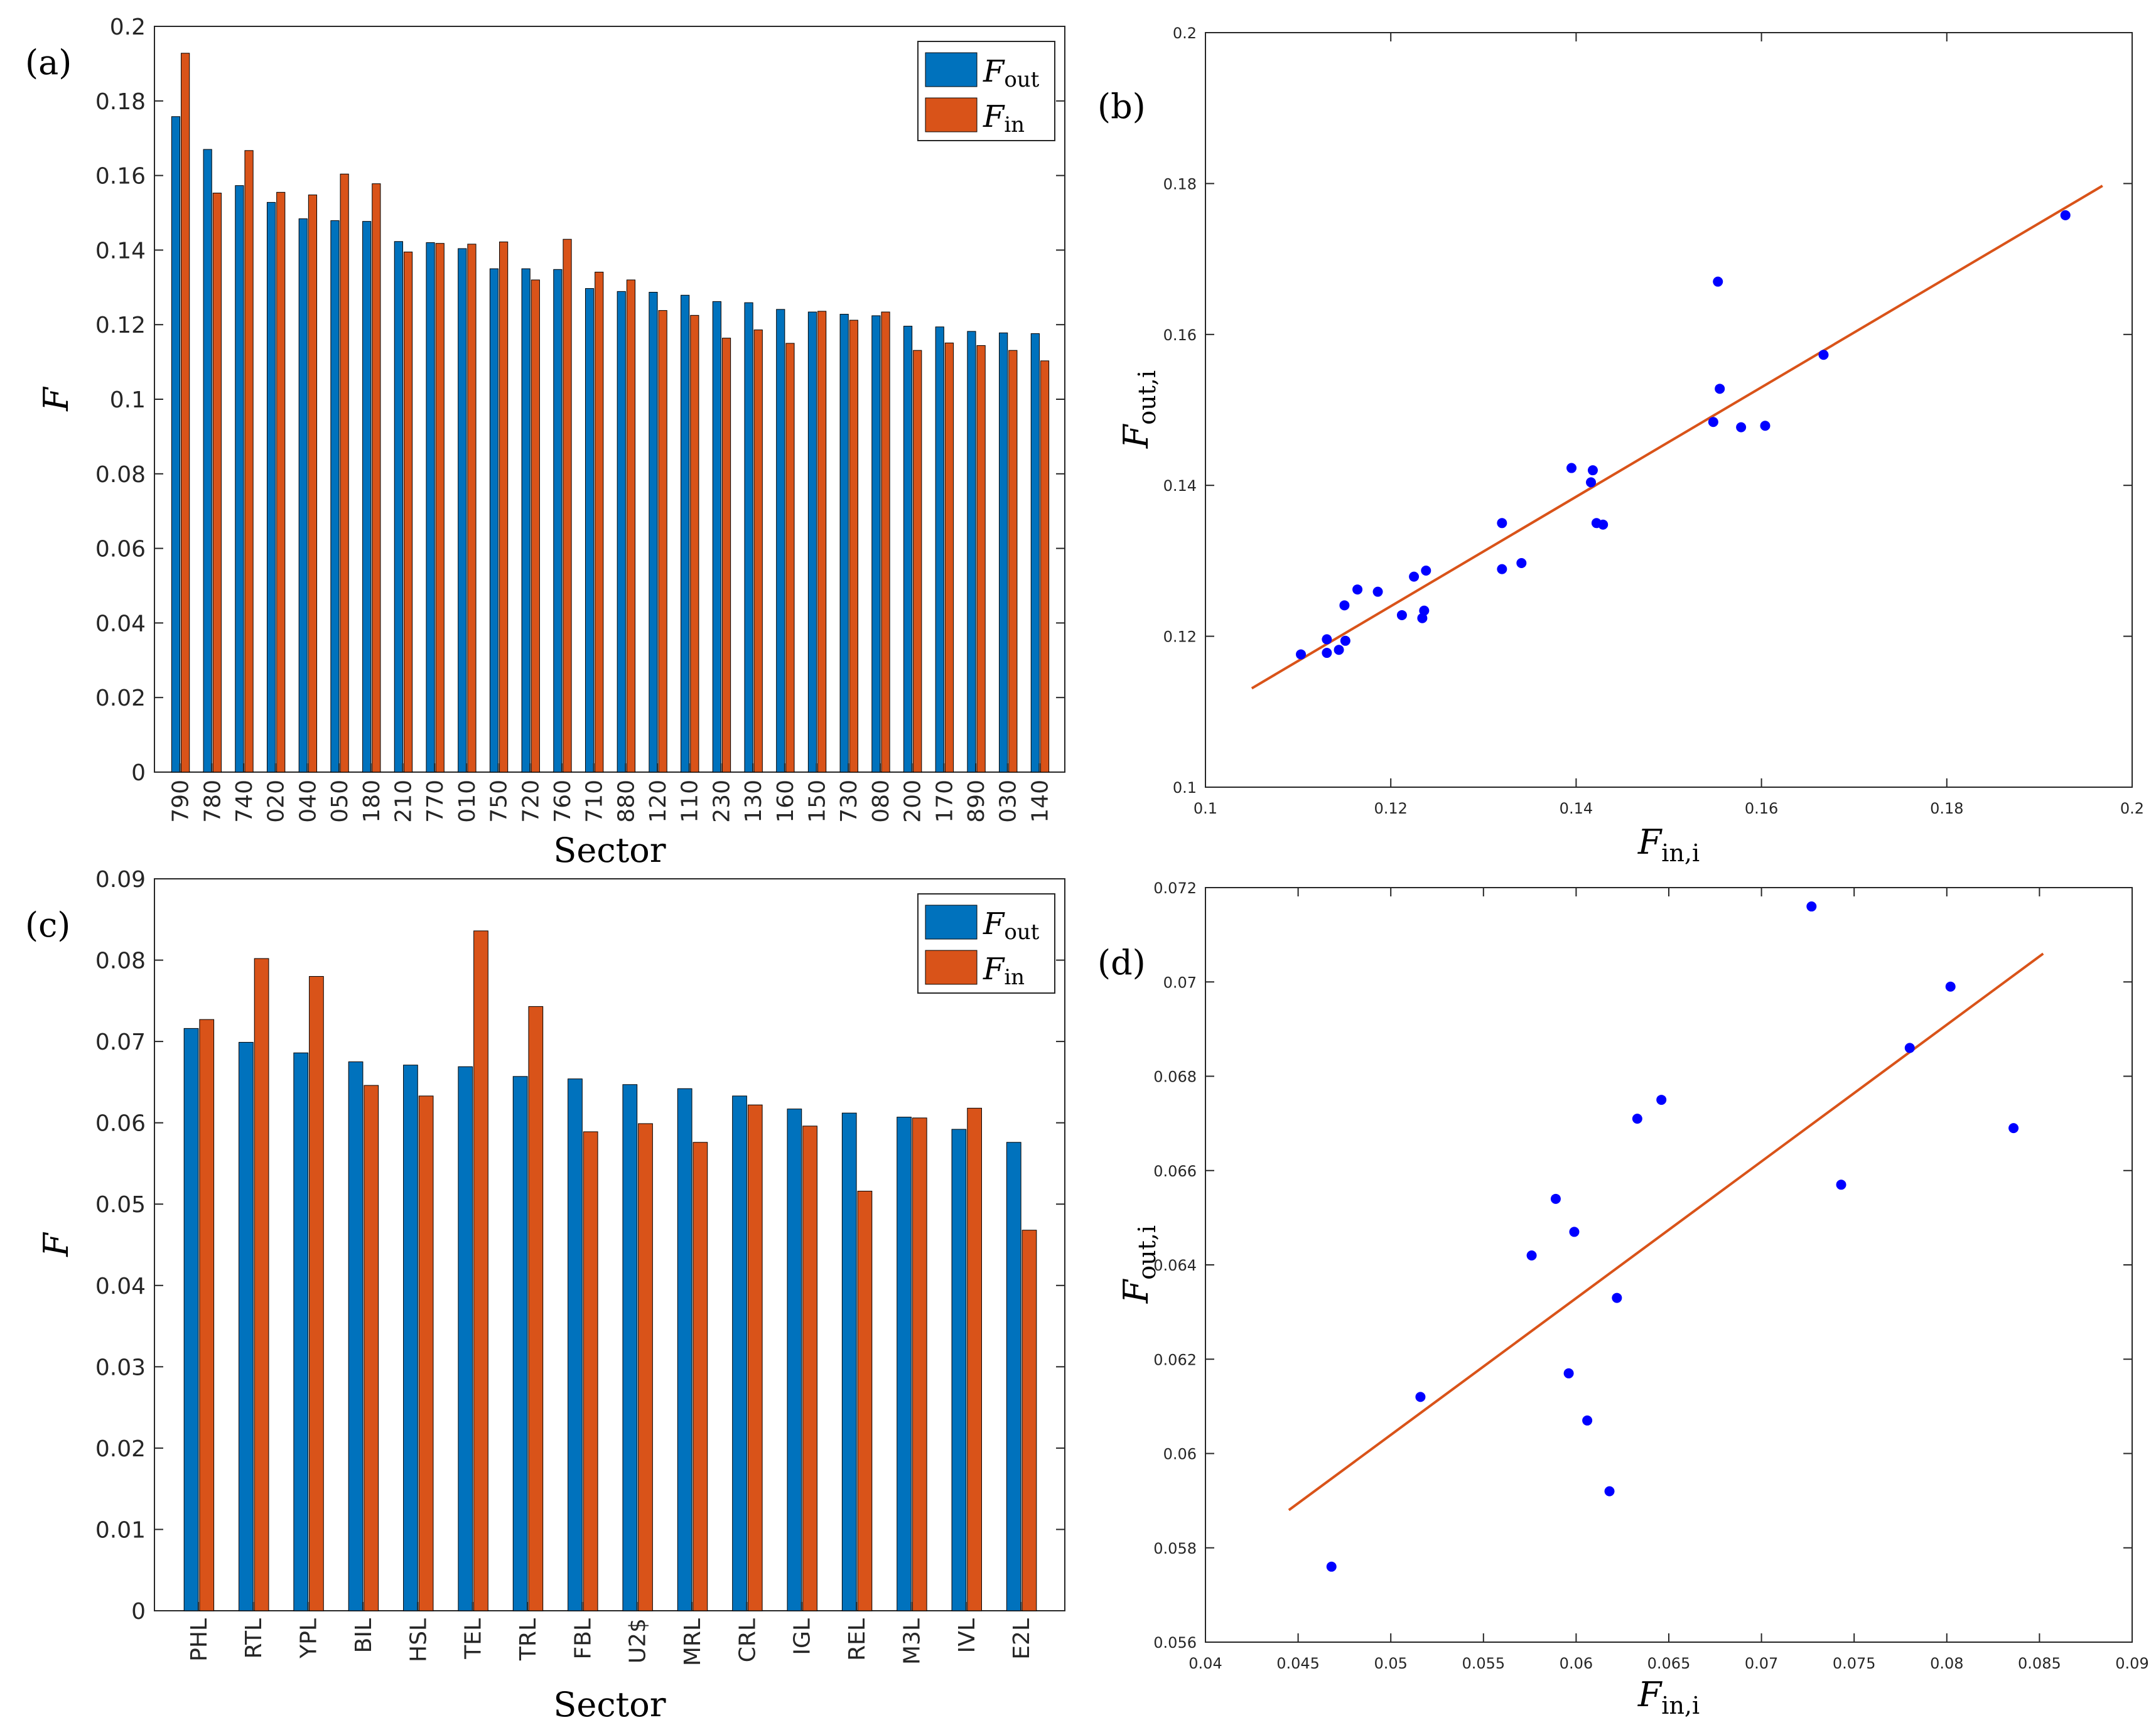 The height and width of the screenshot is (1725, 2156). I want to click on legend-a-in-swatch, so click(952, 115).